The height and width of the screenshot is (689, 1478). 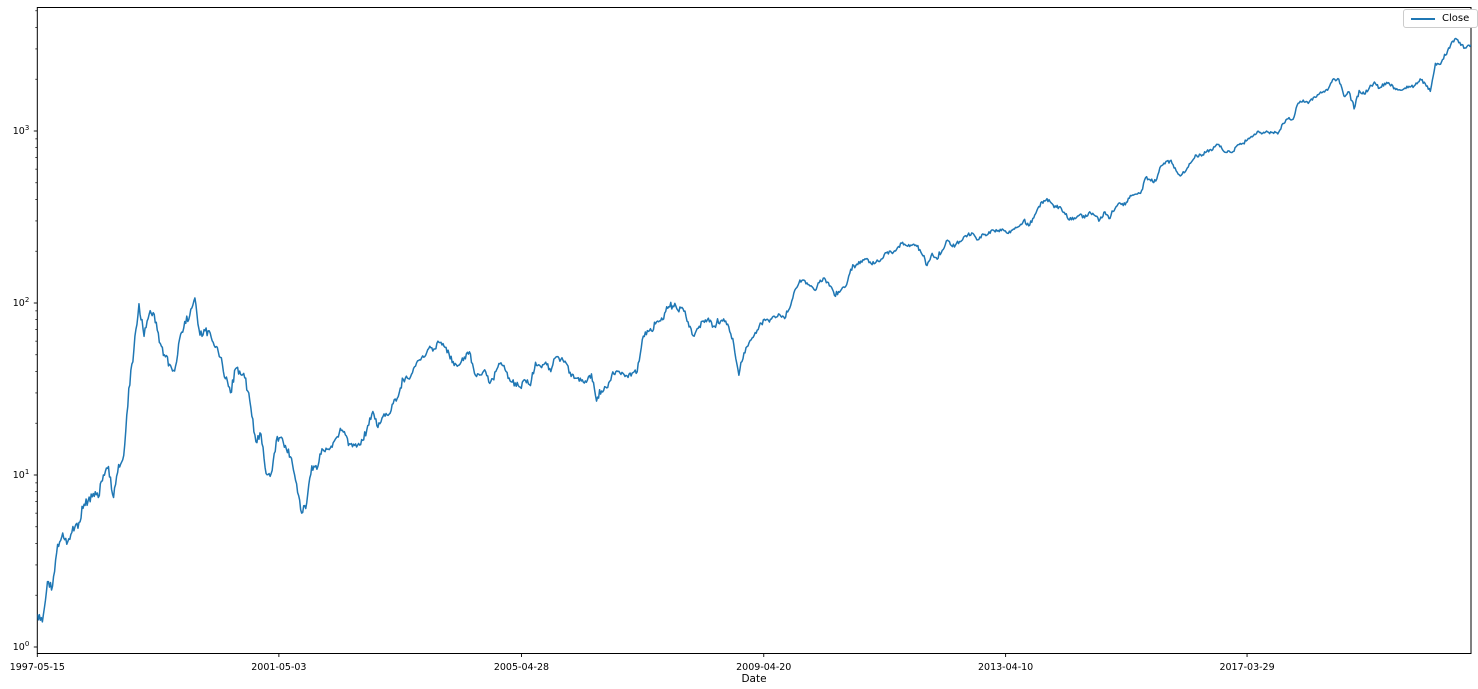 I want to click on y-tick-label: 10¹, so click(x=21, y=474).